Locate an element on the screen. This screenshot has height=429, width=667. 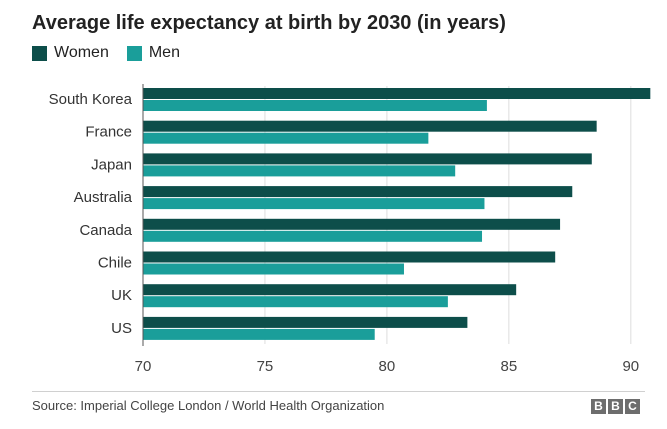
legend-swatch-women is located at coordinates (39, 53).